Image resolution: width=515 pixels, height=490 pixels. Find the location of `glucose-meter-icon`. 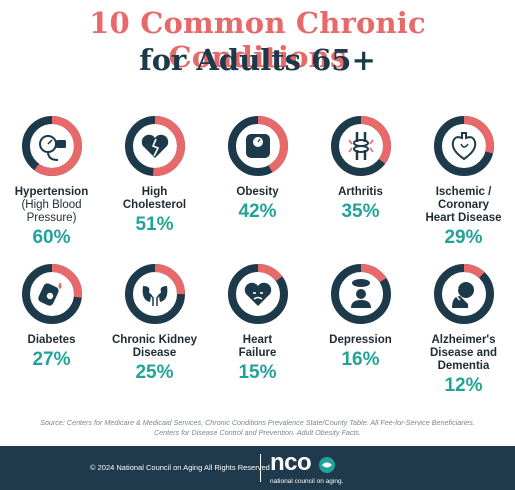

glucose-meter-icon is located at coordinates (49, 294).